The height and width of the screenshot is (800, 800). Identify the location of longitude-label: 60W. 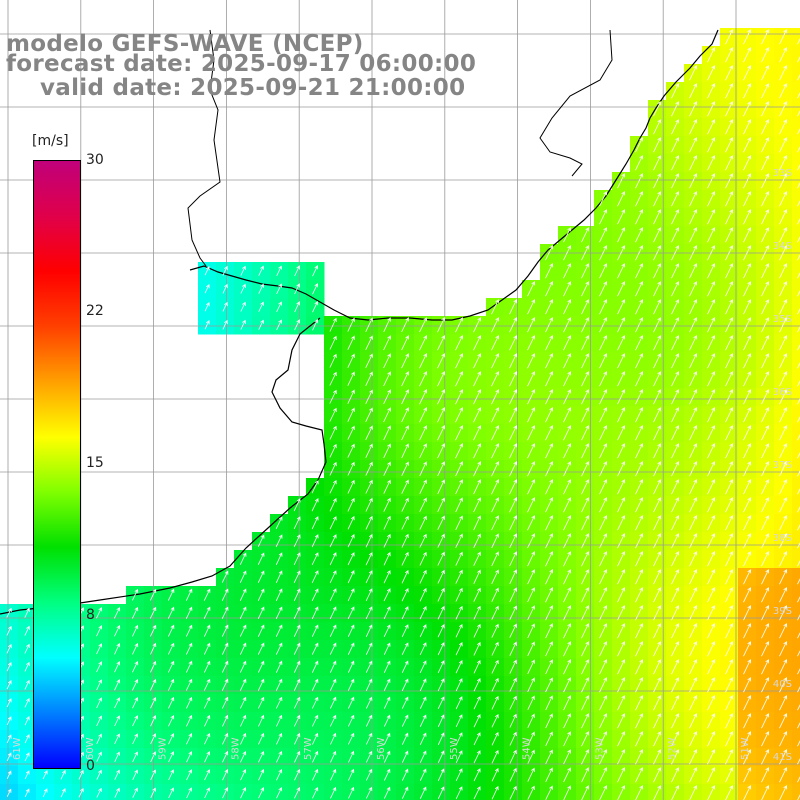
(90, 748).